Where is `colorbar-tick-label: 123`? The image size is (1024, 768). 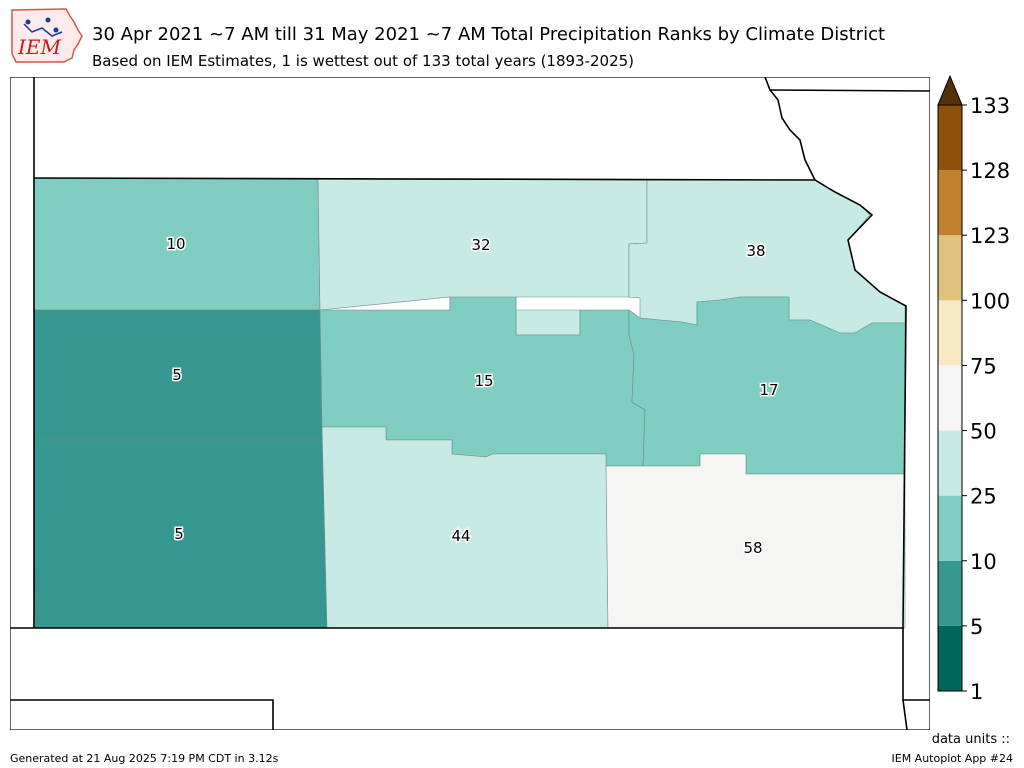 colorbar-tick-label: 123 is located at coordinates (990, 236).